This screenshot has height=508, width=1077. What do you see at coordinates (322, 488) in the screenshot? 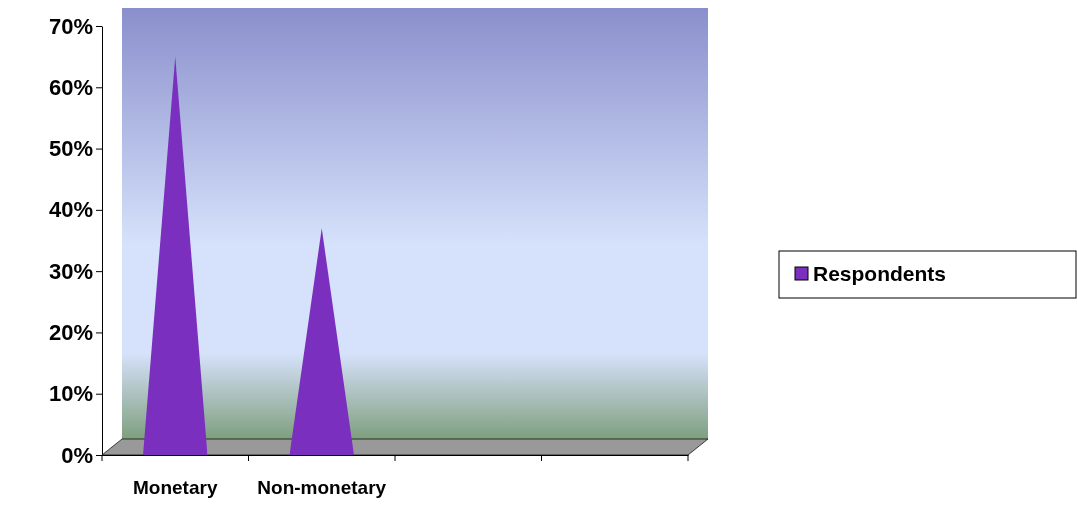
I see `x-tick-label: Non-monetary` at bounding box center [322, 488].